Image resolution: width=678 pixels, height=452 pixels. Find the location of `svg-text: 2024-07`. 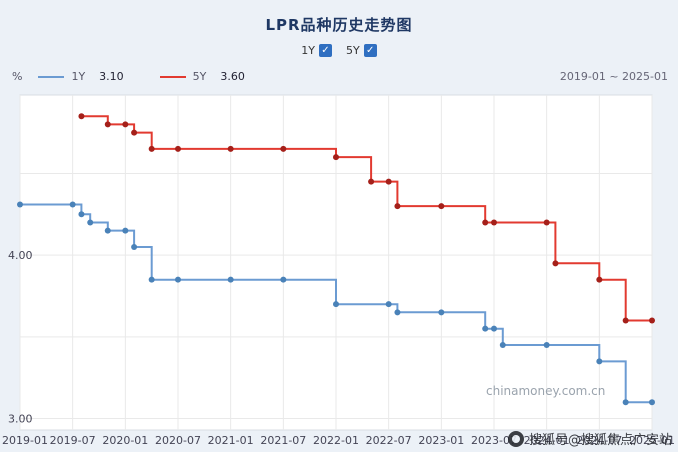

svg-text: 2024-07 is located at coordinates (599, 440).